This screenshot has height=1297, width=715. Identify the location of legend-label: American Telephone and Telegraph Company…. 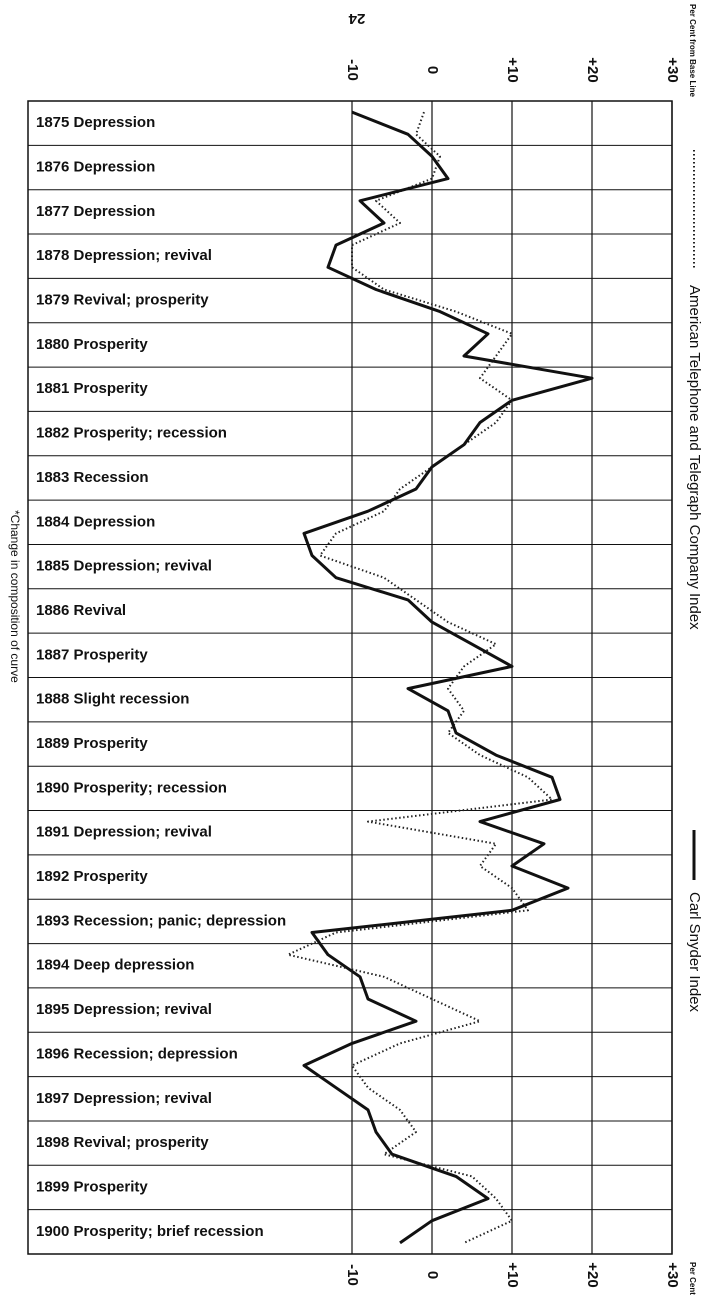
(694, 457).